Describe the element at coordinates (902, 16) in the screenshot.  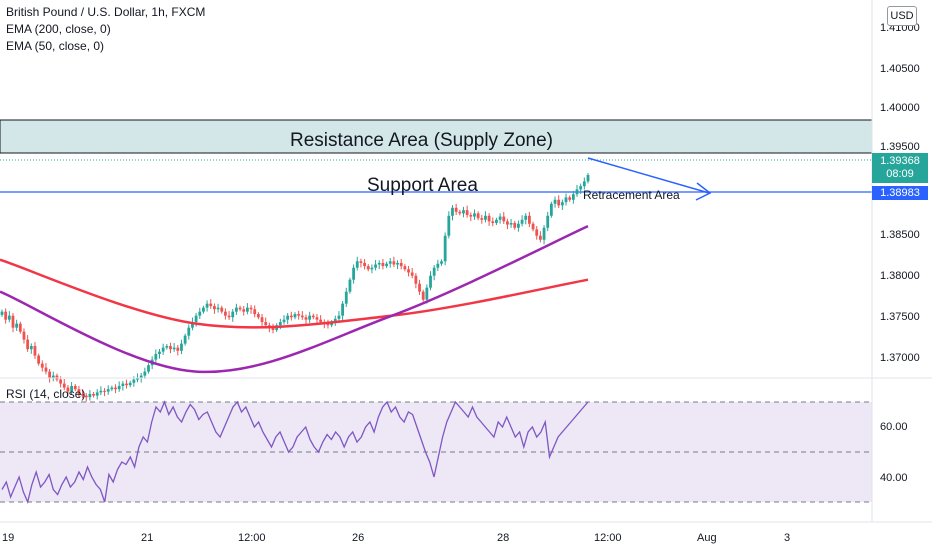
I see `currency-selector: USD` at that location.